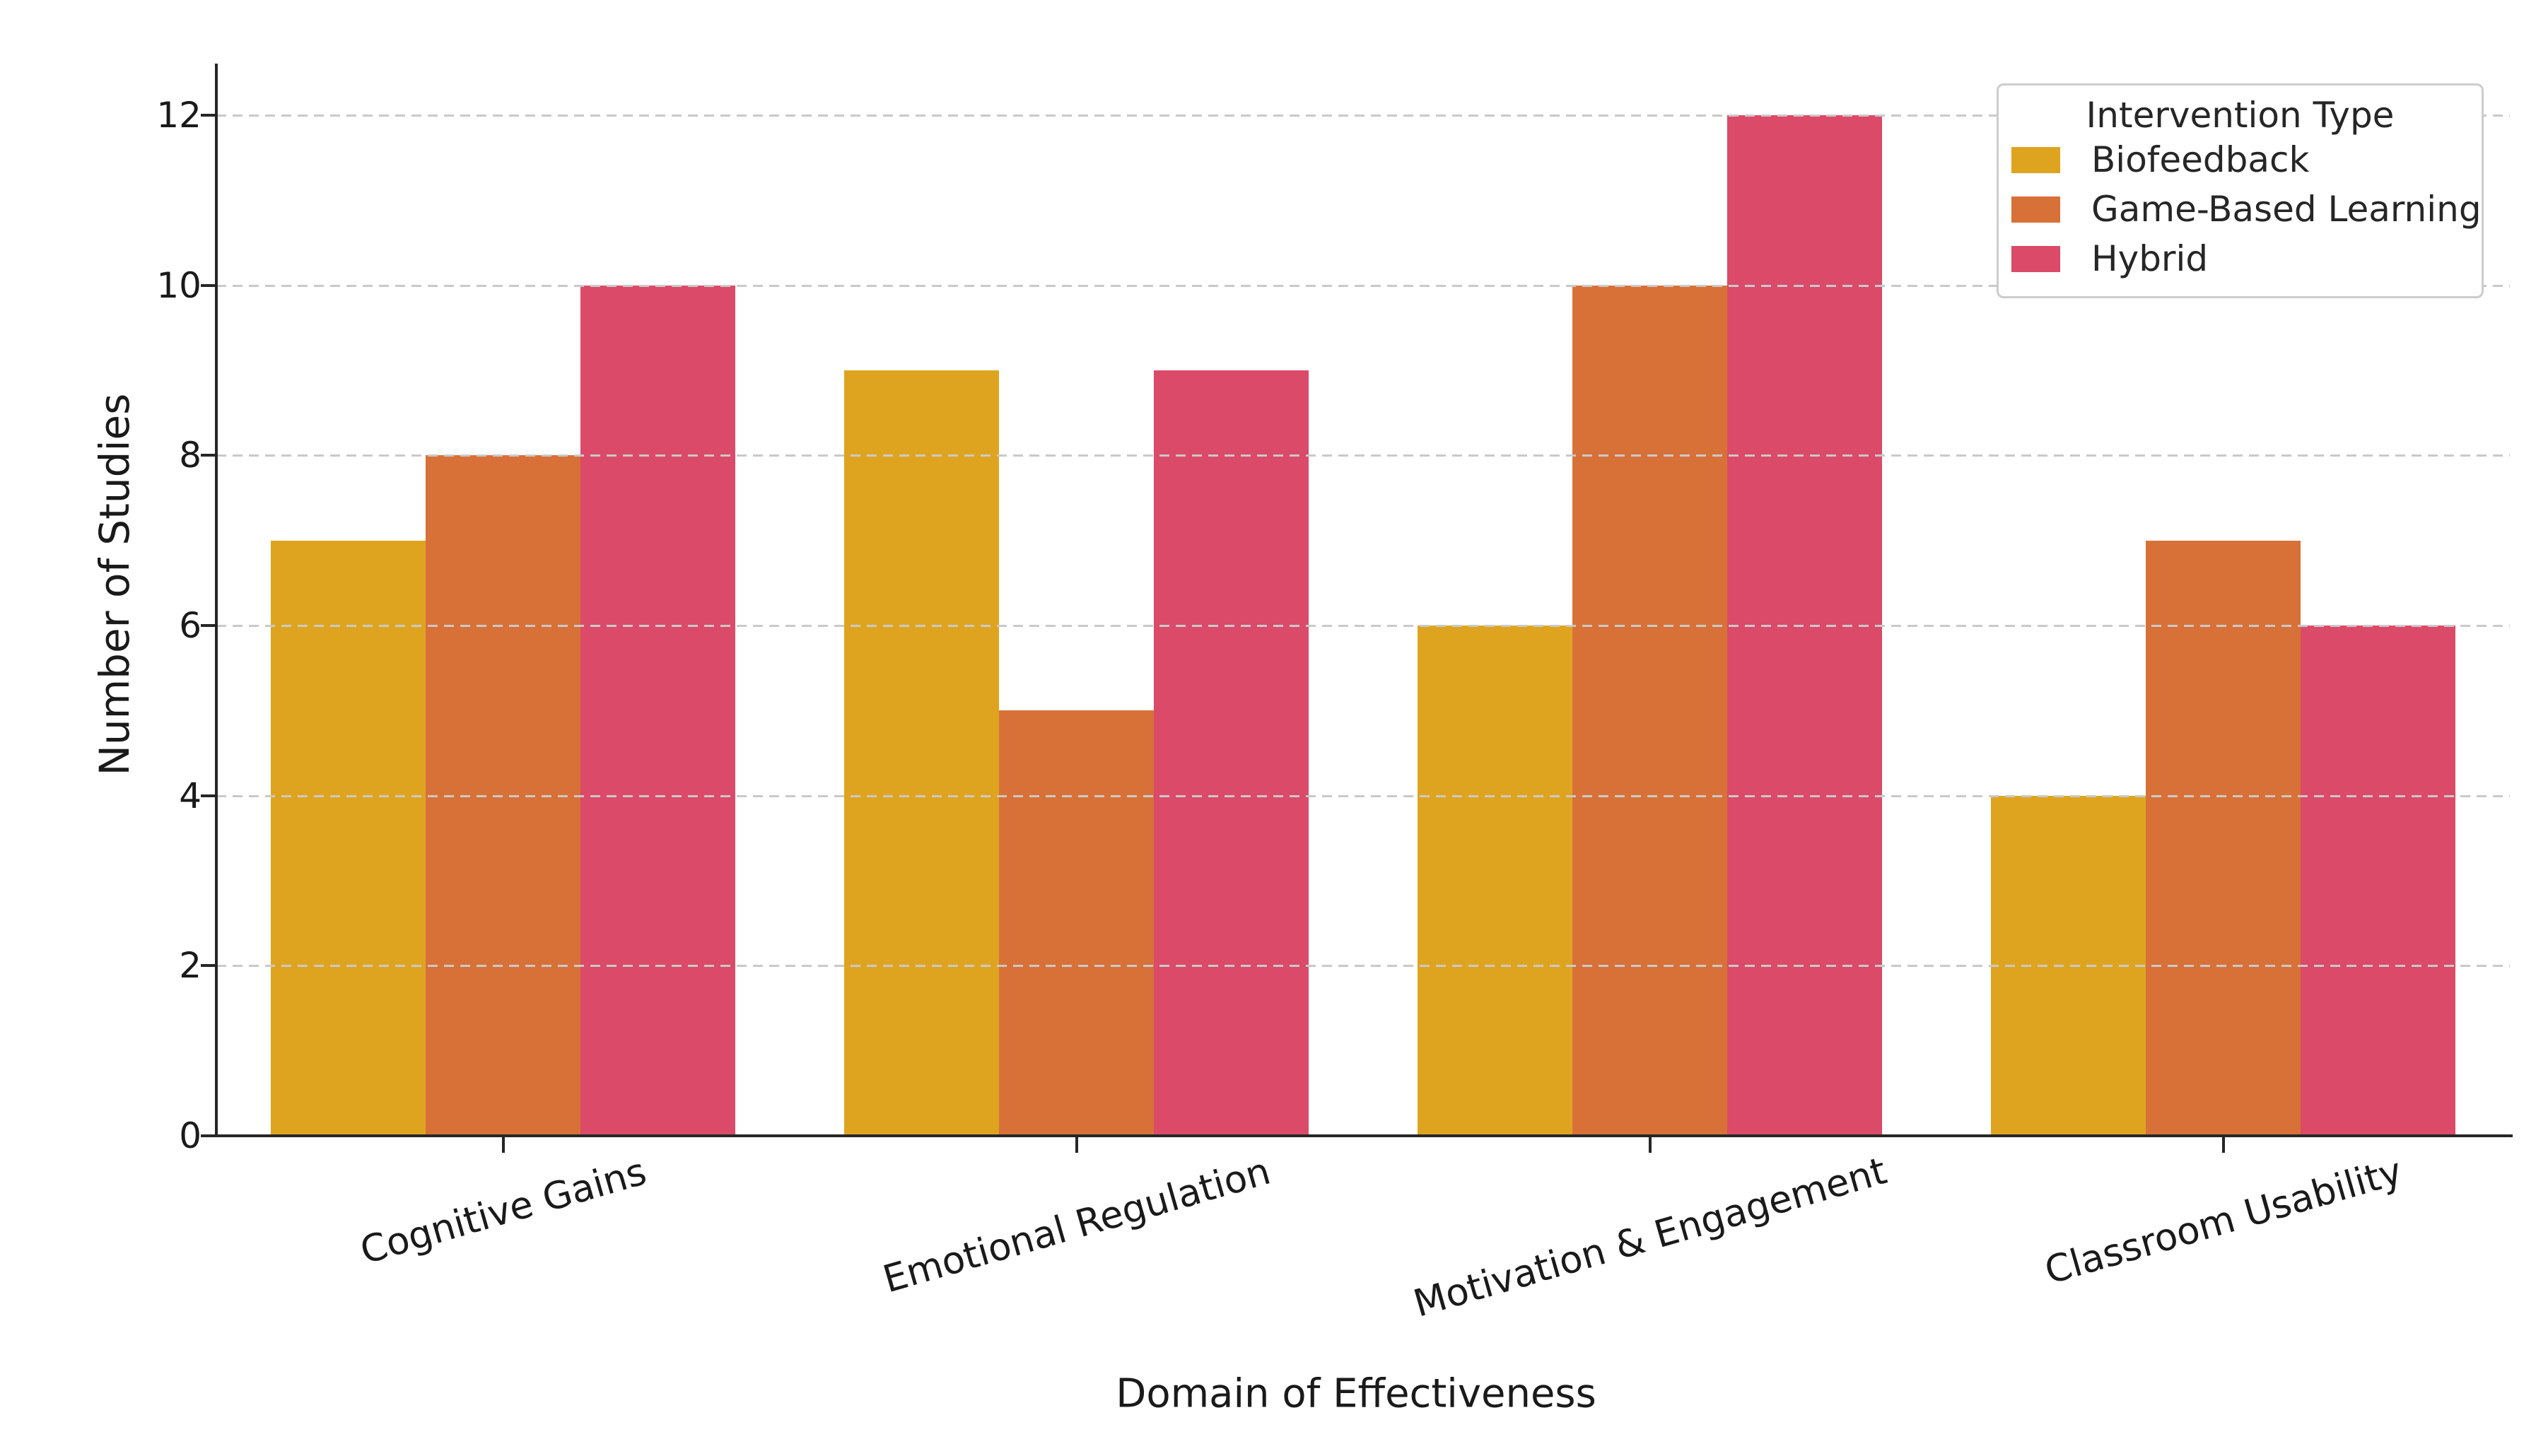 This screenshot has height=1456, width=2536. I want to click on bar-biofeedback-motivation-engagement, so click(1495, 881).